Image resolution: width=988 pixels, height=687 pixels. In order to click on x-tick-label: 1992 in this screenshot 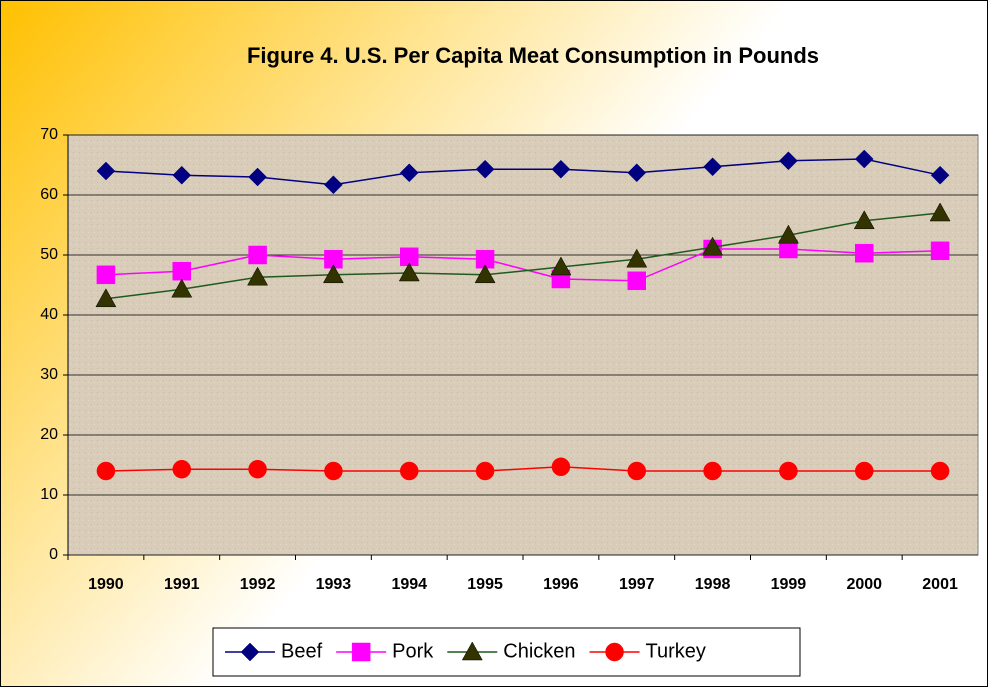, I will do `click(258, 584)`.